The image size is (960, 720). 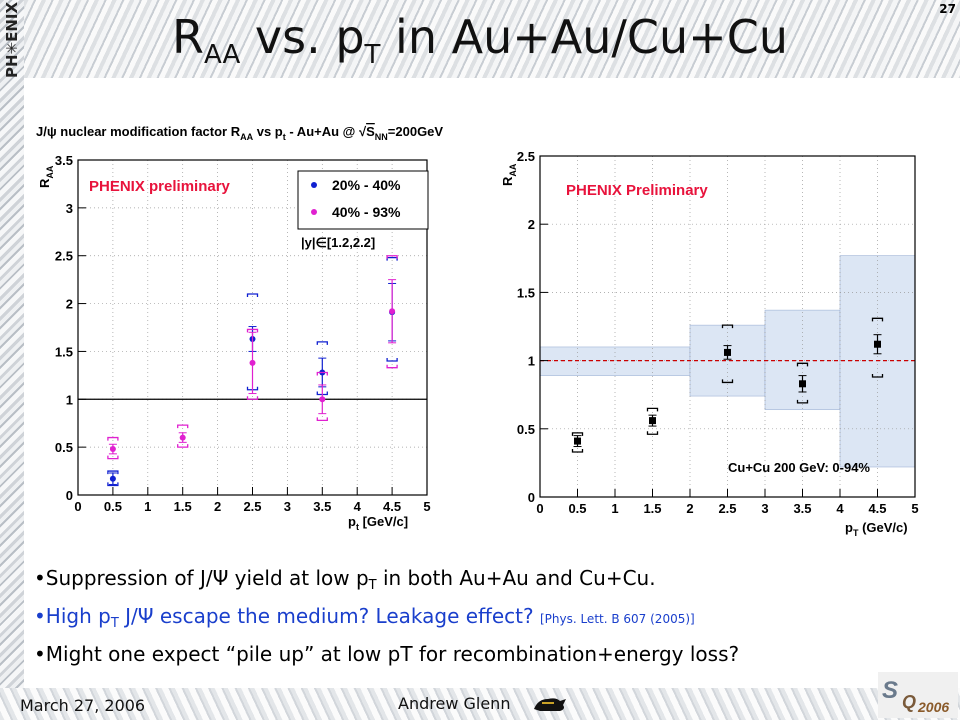 I want to click on legend-box, so click(x=363, y=200).